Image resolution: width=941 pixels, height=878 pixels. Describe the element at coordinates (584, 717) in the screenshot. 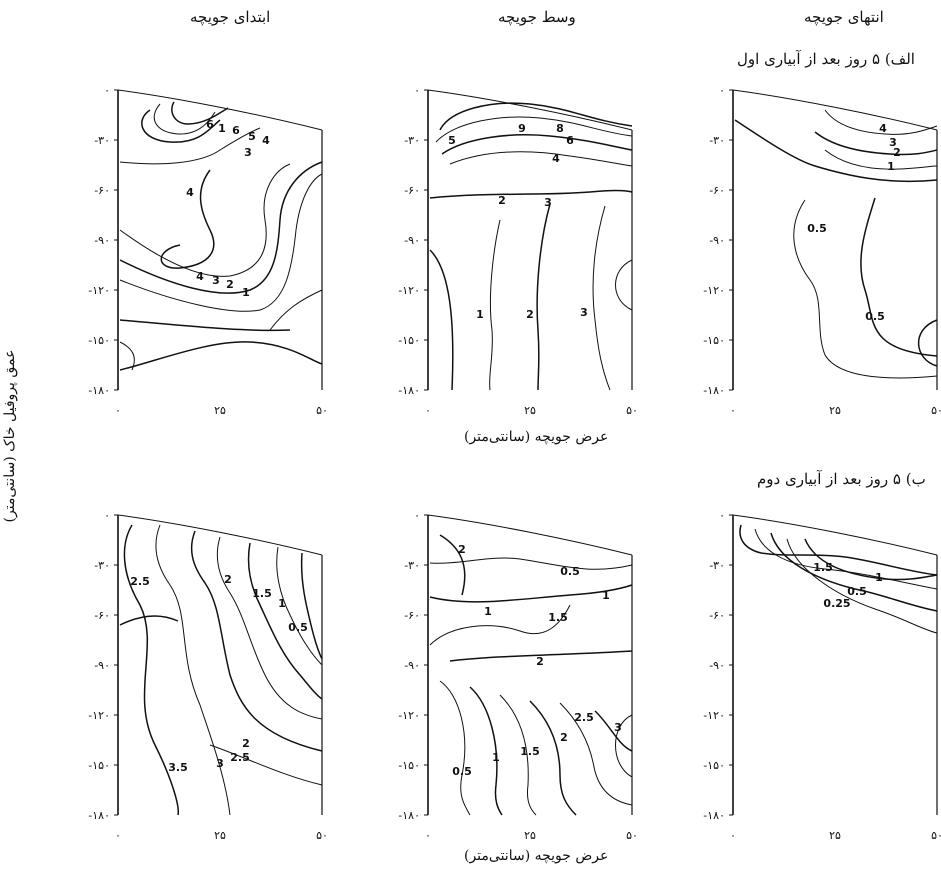

I see `contour-label: 2.5` at that location.